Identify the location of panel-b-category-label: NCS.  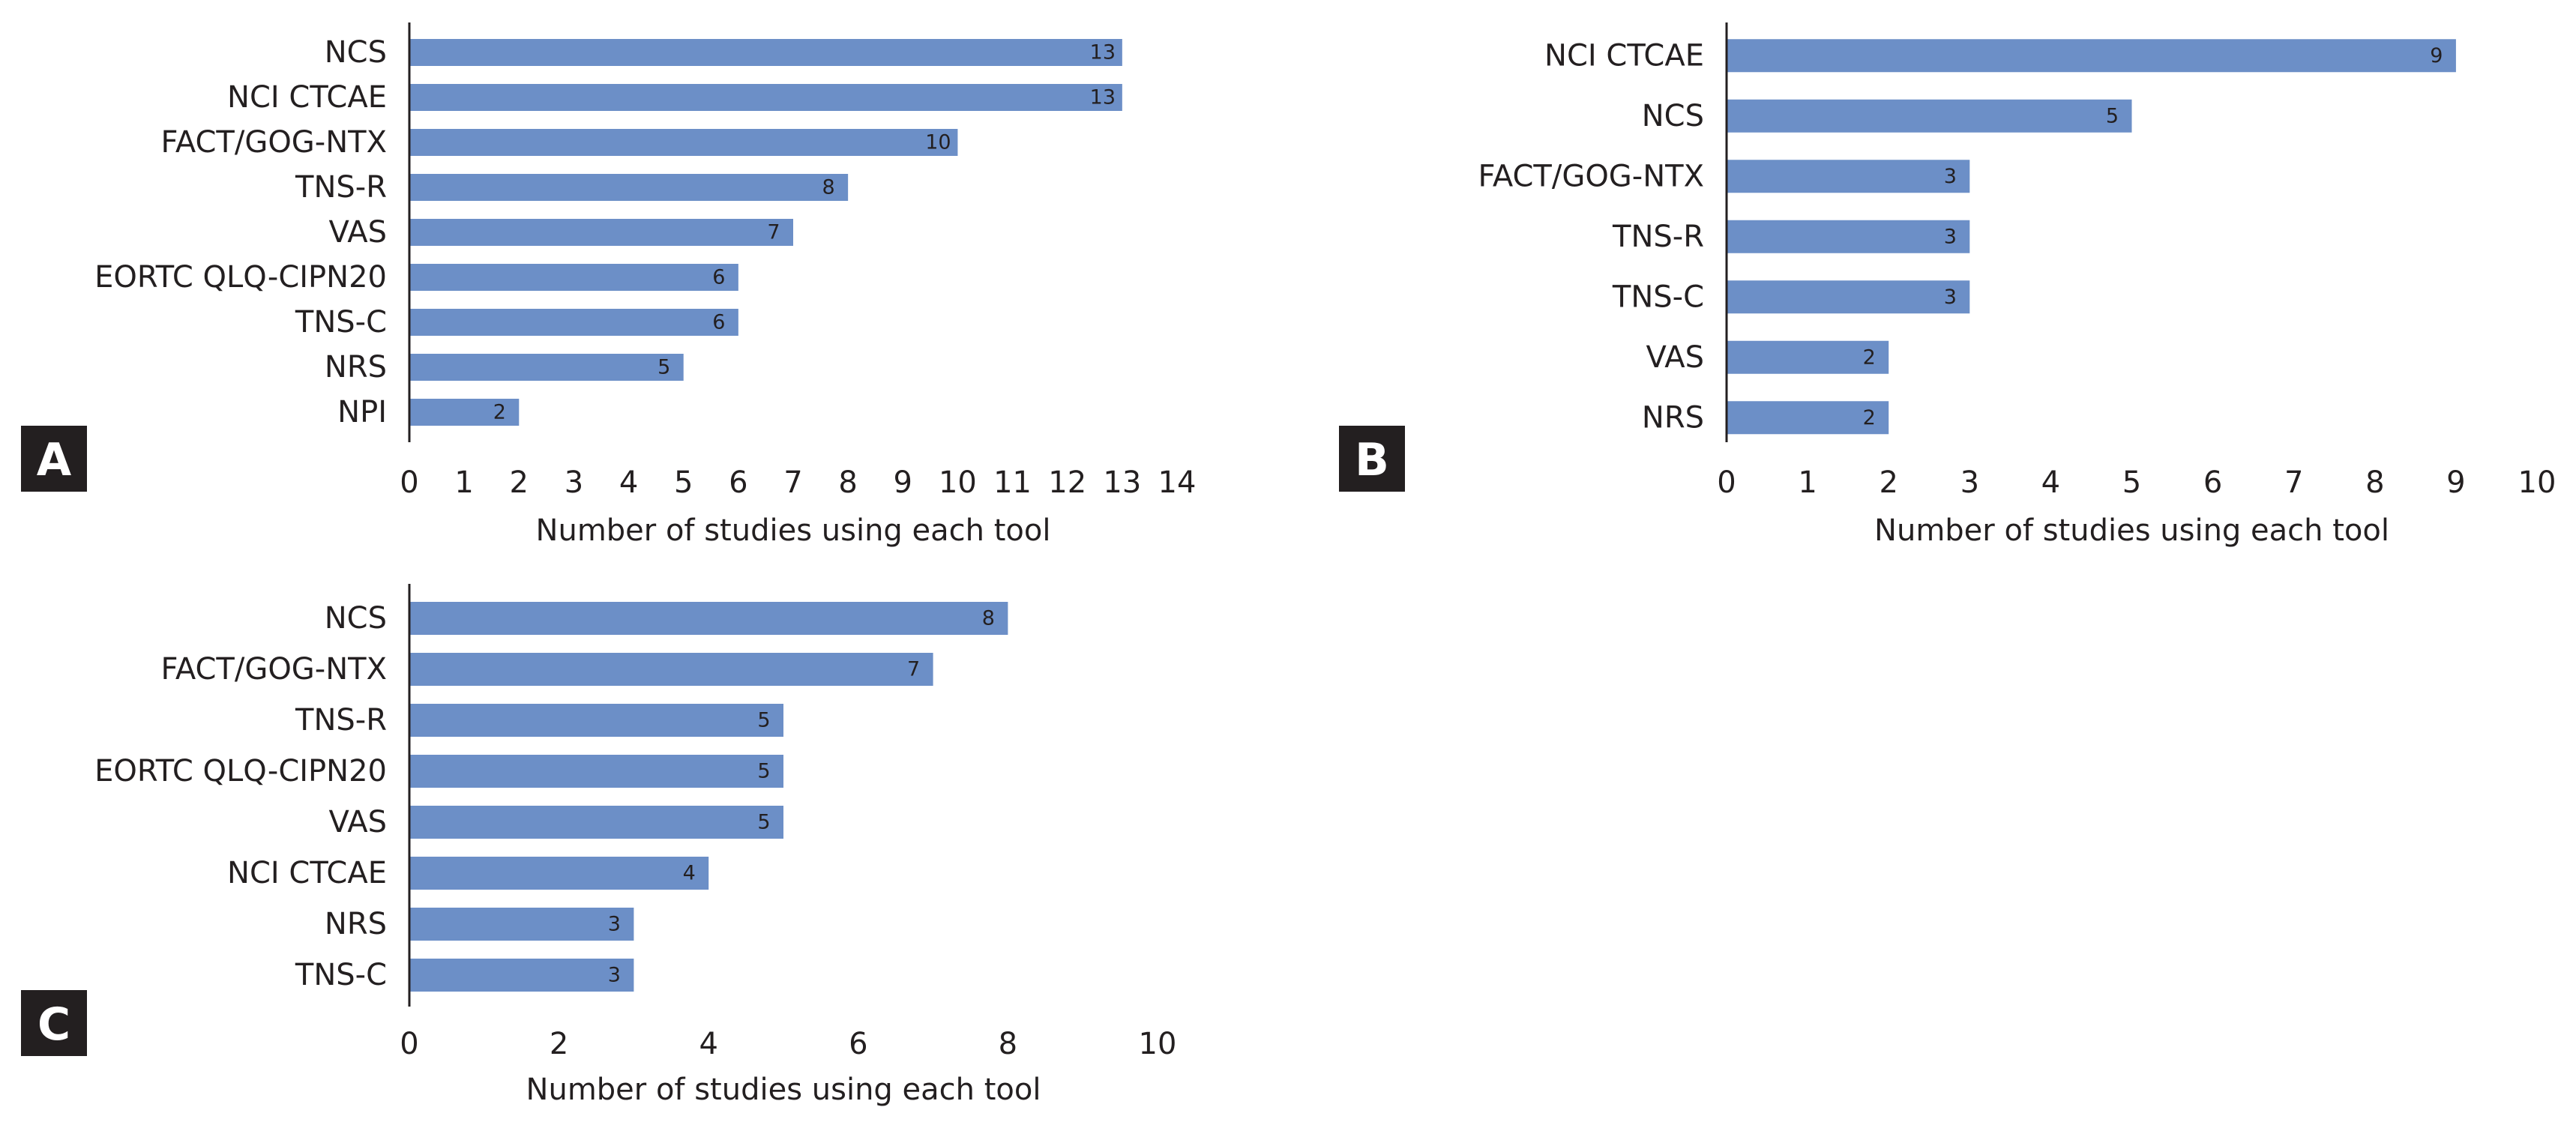
(1673, 116).